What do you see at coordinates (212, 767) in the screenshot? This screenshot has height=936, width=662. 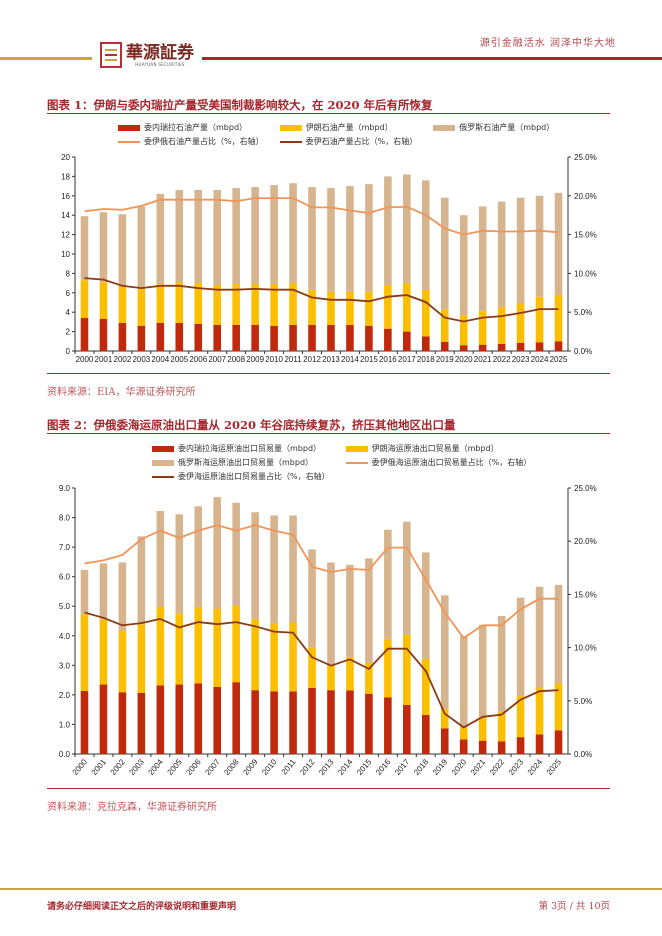 I see `x-tick-label: 2007` at bounding box center [212, 767].